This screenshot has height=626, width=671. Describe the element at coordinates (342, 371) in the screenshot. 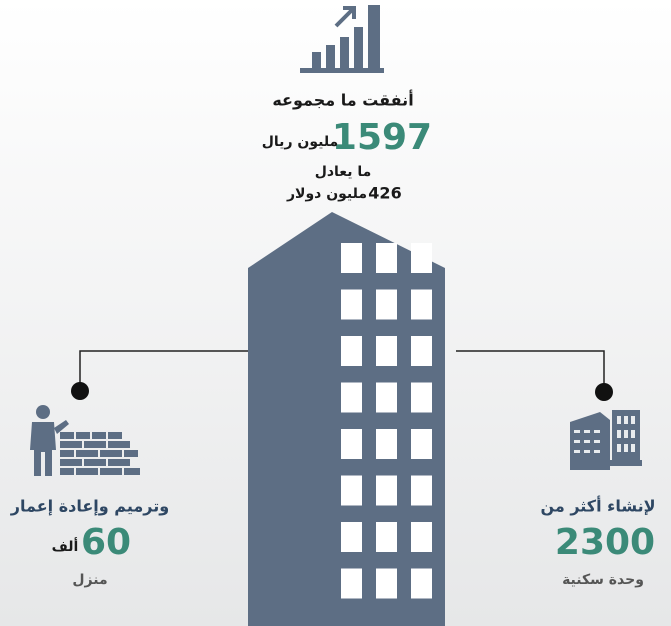

I see `connectors` at that location.